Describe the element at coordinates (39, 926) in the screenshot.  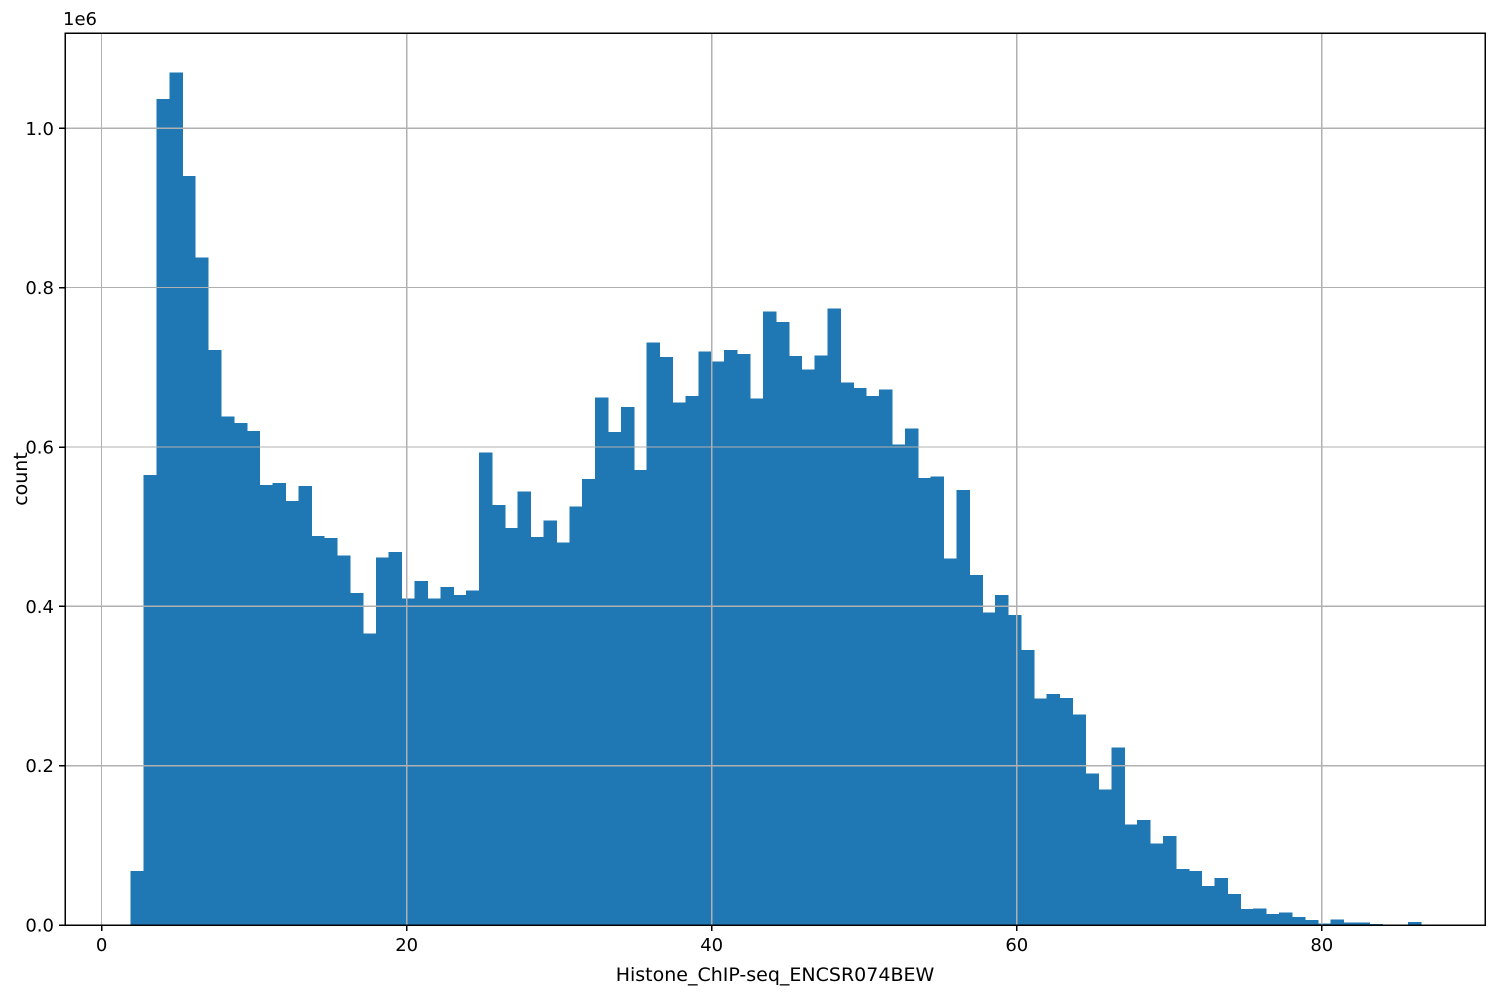
I see `y-tick-label: 0.0` at that location.